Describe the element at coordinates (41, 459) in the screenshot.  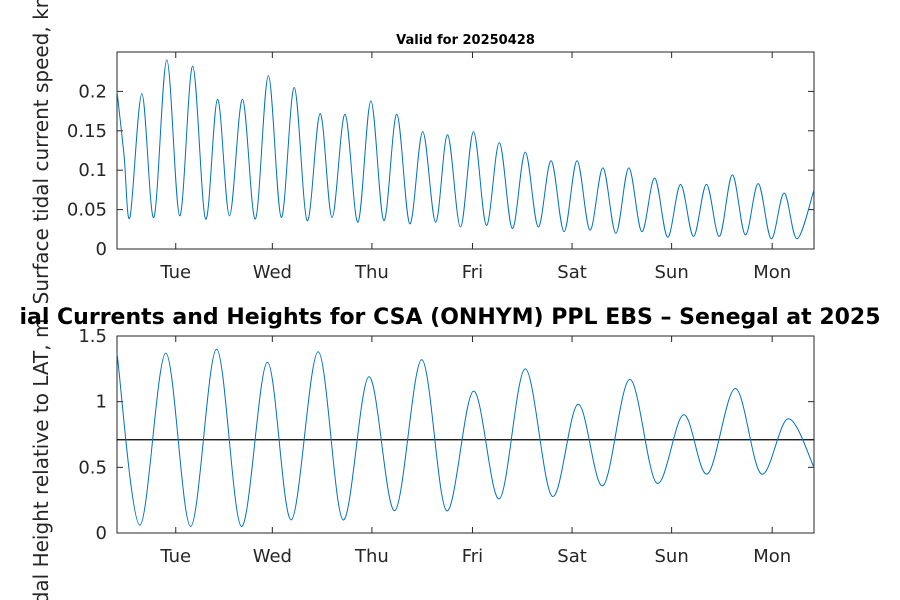
I see `y-axis-label: Tidal Height relative to LAT, m` at that location.